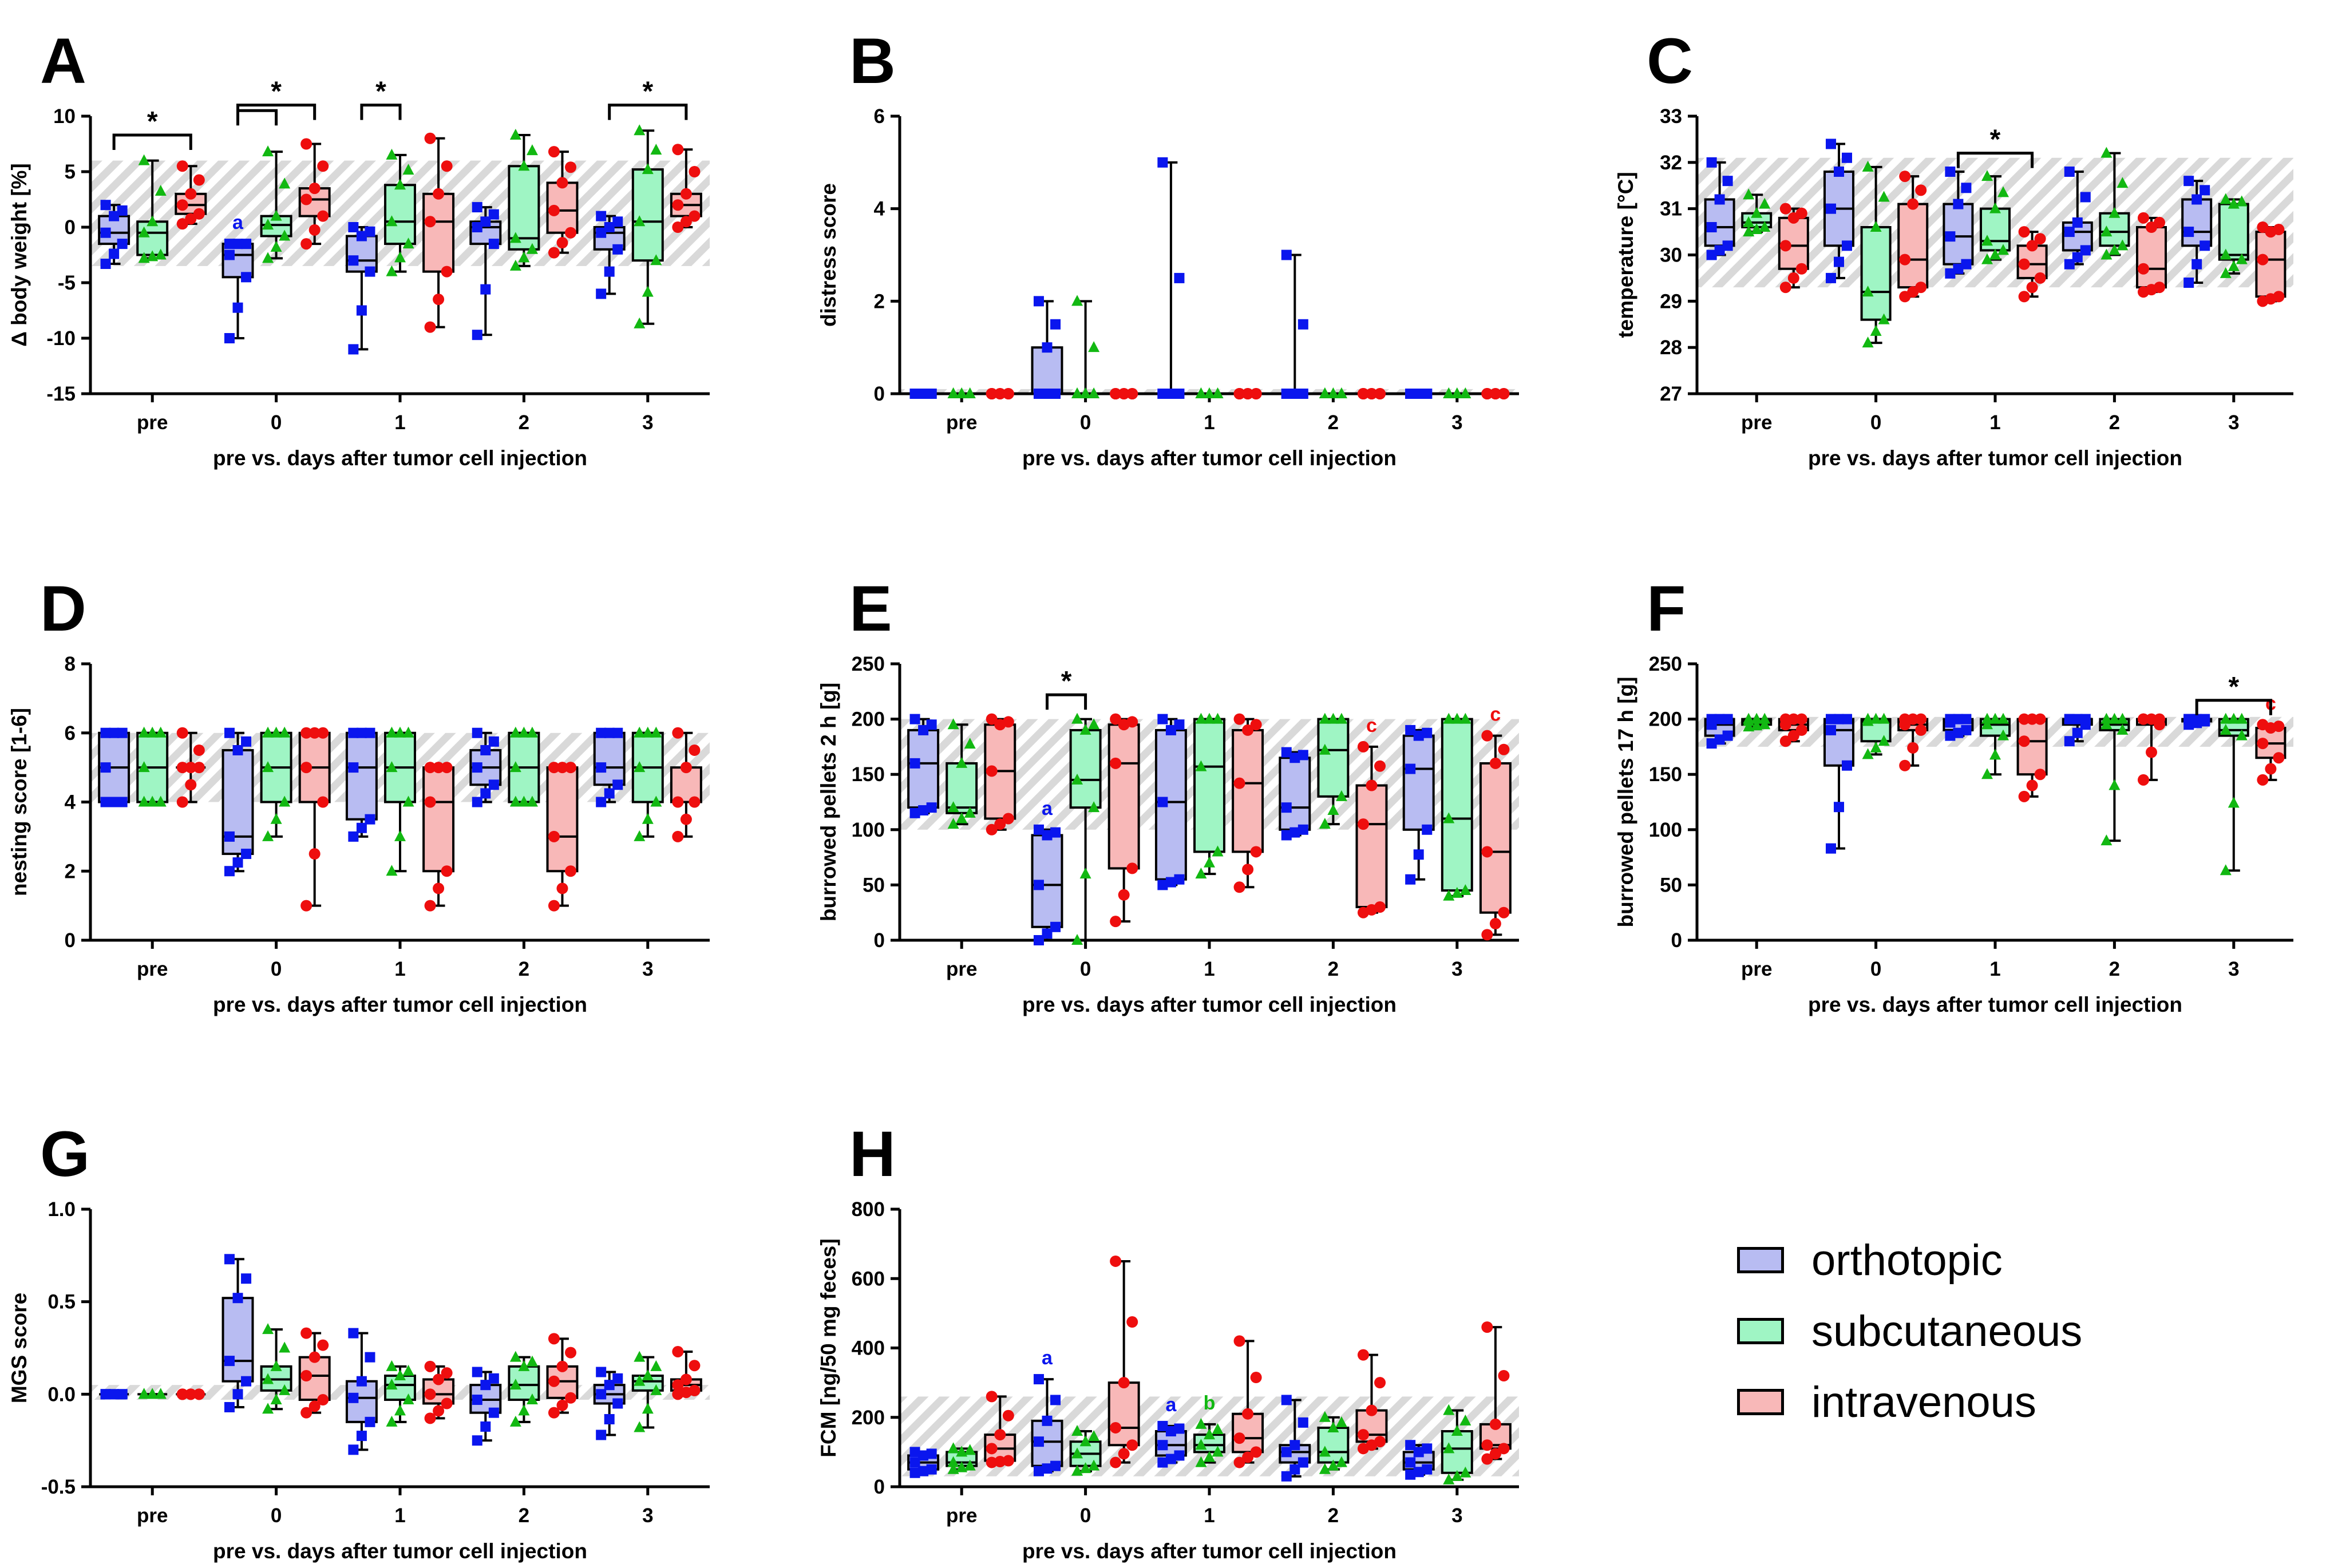 The image size is (2330, 1568). I want to click on y-tick-label-C: 33, so click(1671, 116).